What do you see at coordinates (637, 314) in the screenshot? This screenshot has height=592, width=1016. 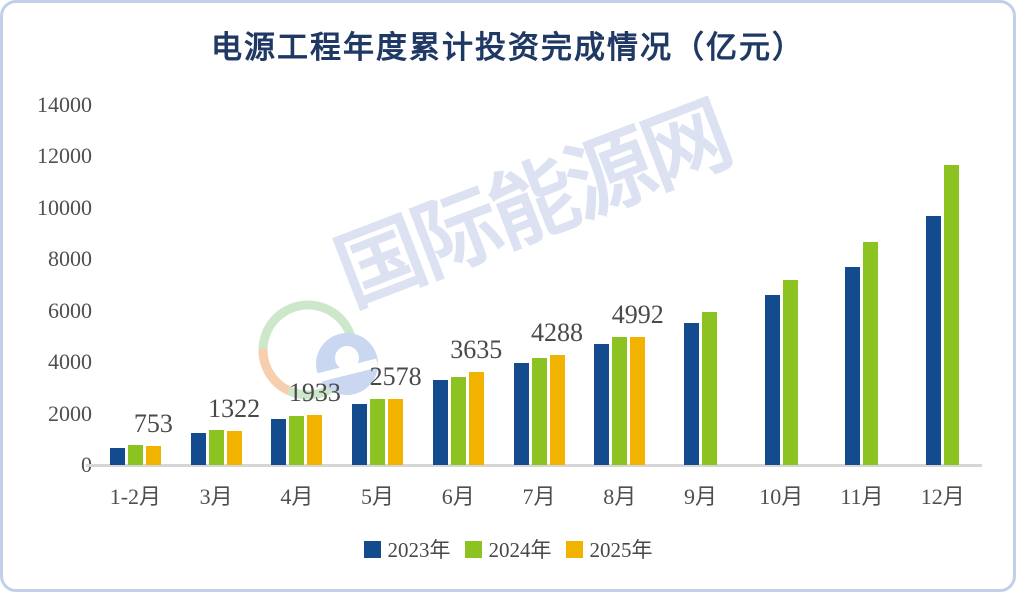 I see `bar-value-label: 4992` at bounding box center [637, 314].